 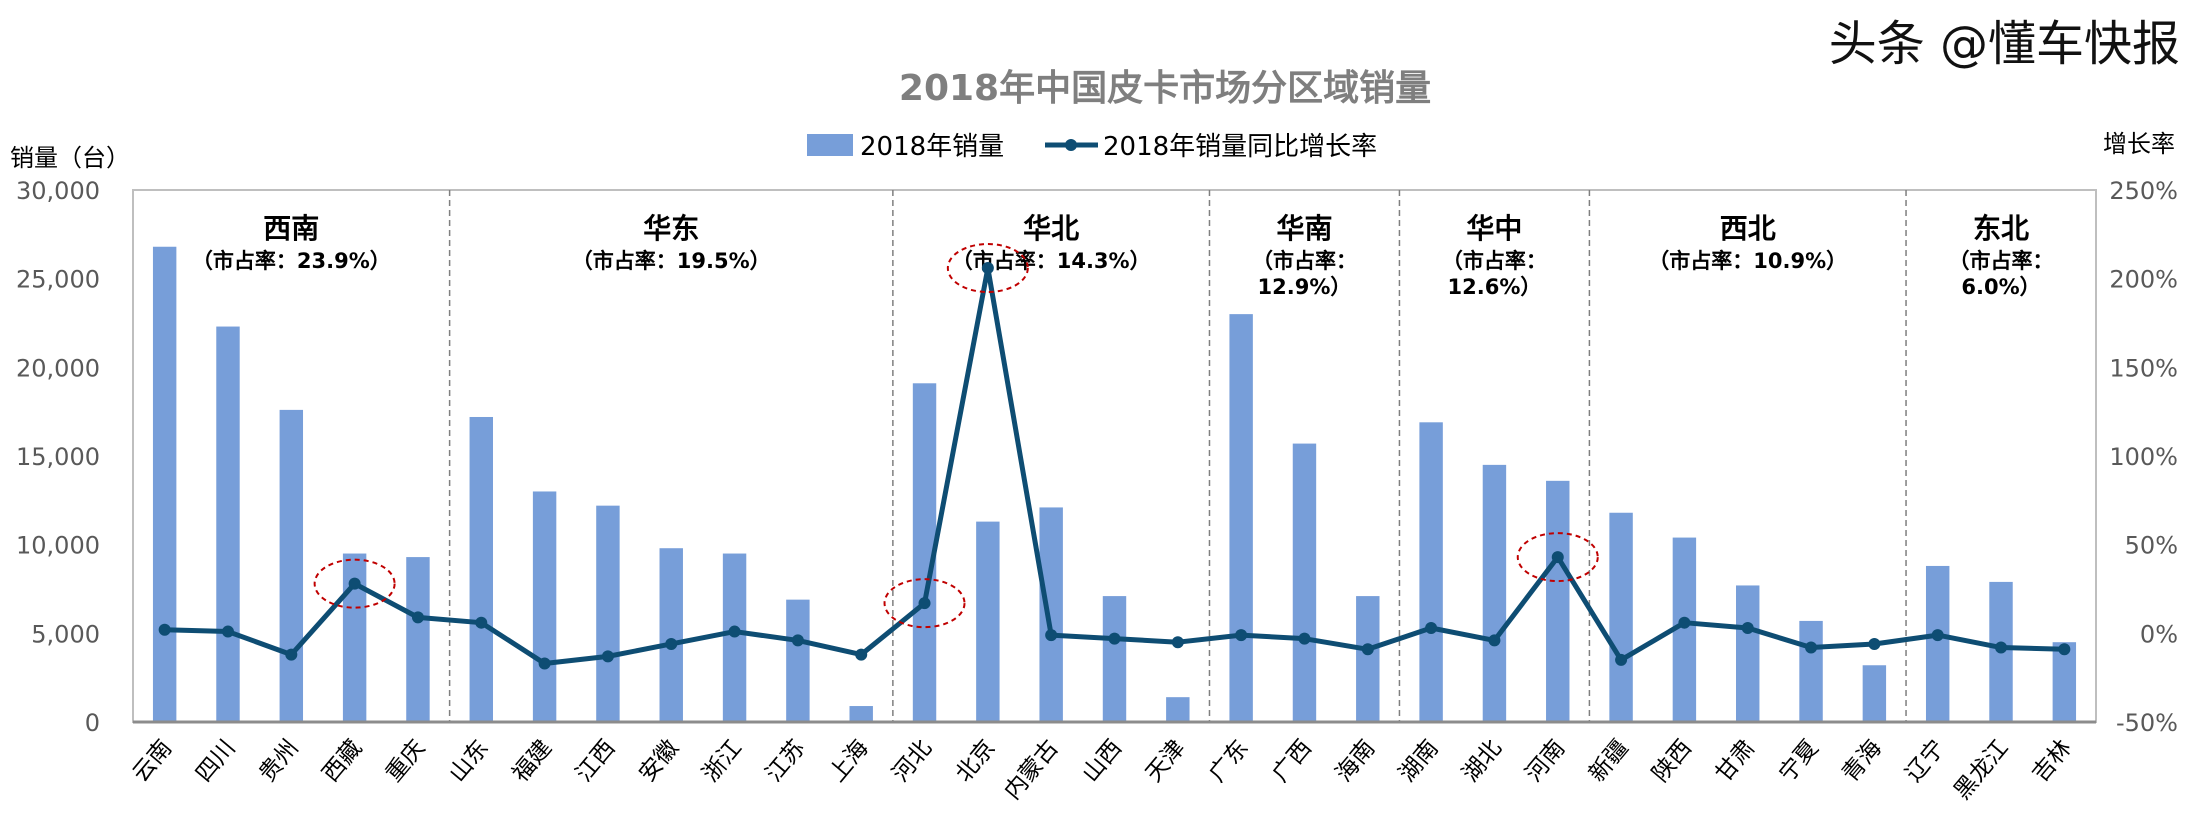 I want to click on growth-point-安徽, so click(x=671, y=643).